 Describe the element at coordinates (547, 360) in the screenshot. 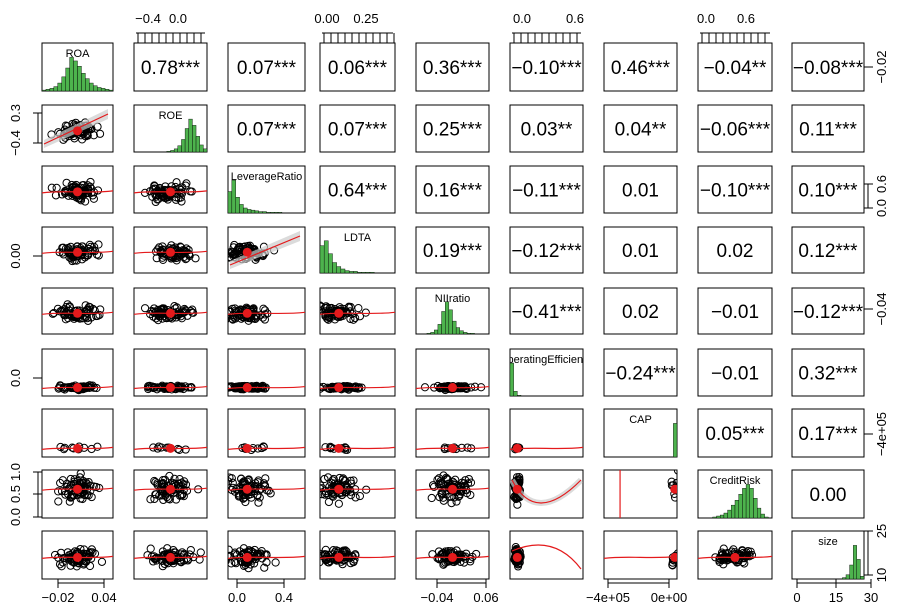

I see `var-label-operatingefficiency: OperatingEfficiency` at that location.